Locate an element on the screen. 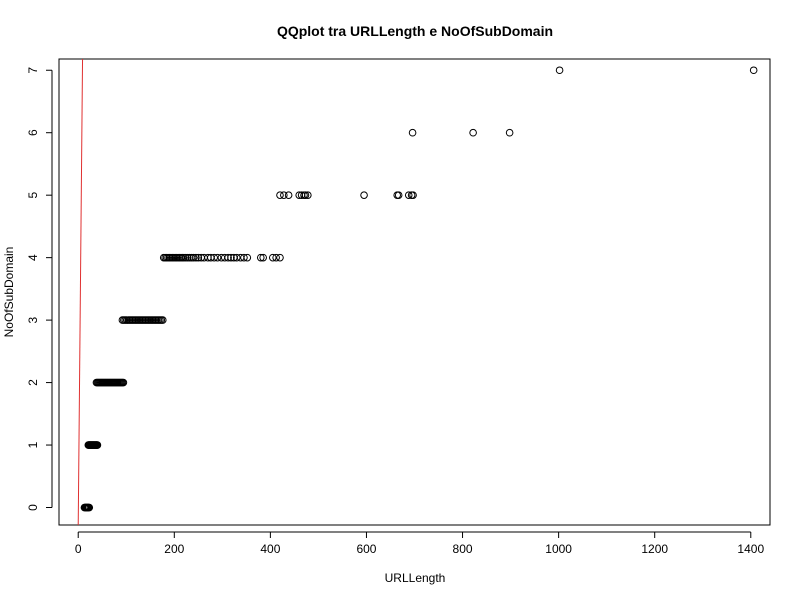  x-tick-label: 800 is located at coordinates (463, 549).